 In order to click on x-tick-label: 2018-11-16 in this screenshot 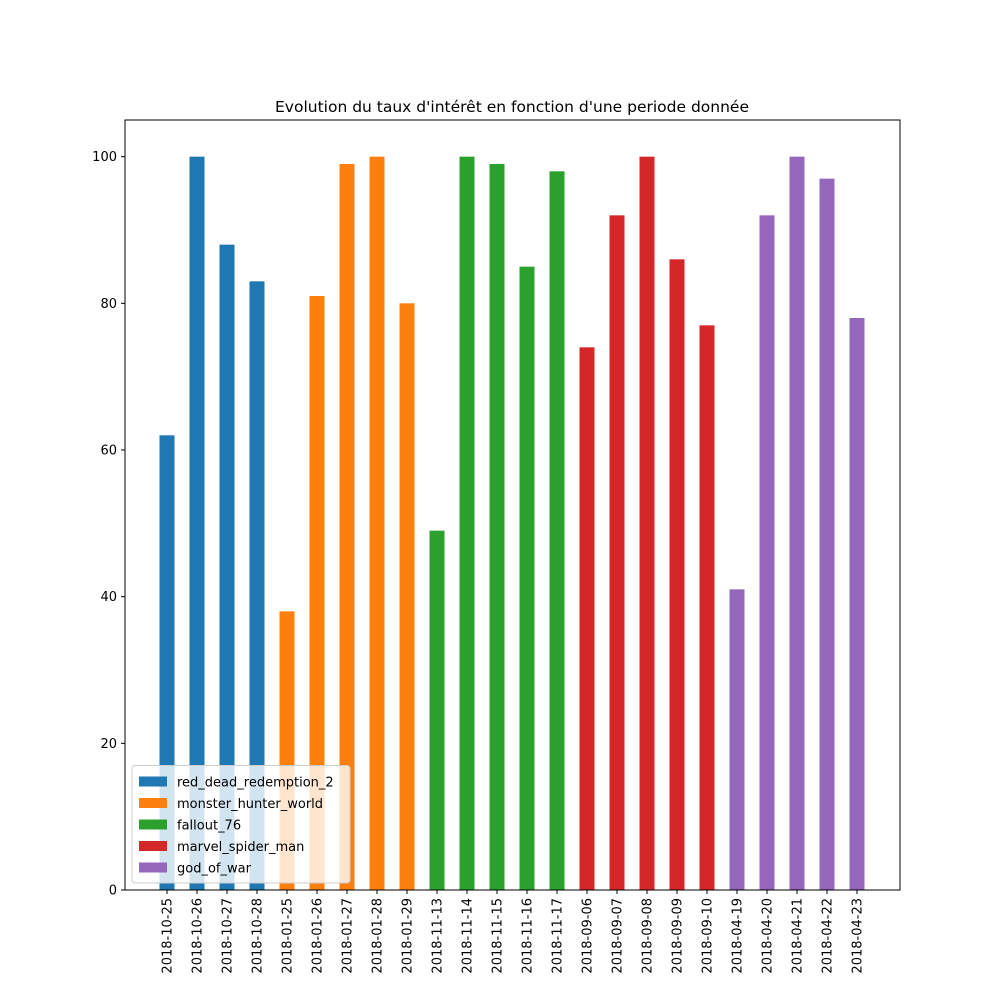, I will do `click(528, 936)`.